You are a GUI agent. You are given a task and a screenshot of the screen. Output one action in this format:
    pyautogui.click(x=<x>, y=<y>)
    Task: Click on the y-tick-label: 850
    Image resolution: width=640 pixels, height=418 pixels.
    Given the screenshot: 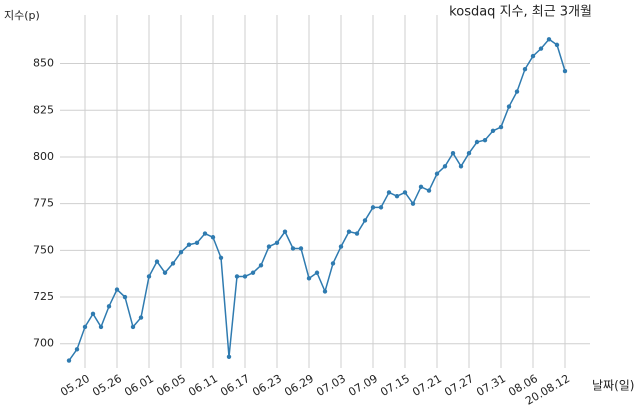 What is the action you would take?
    pyautogui.click(x=43, y=63)
    